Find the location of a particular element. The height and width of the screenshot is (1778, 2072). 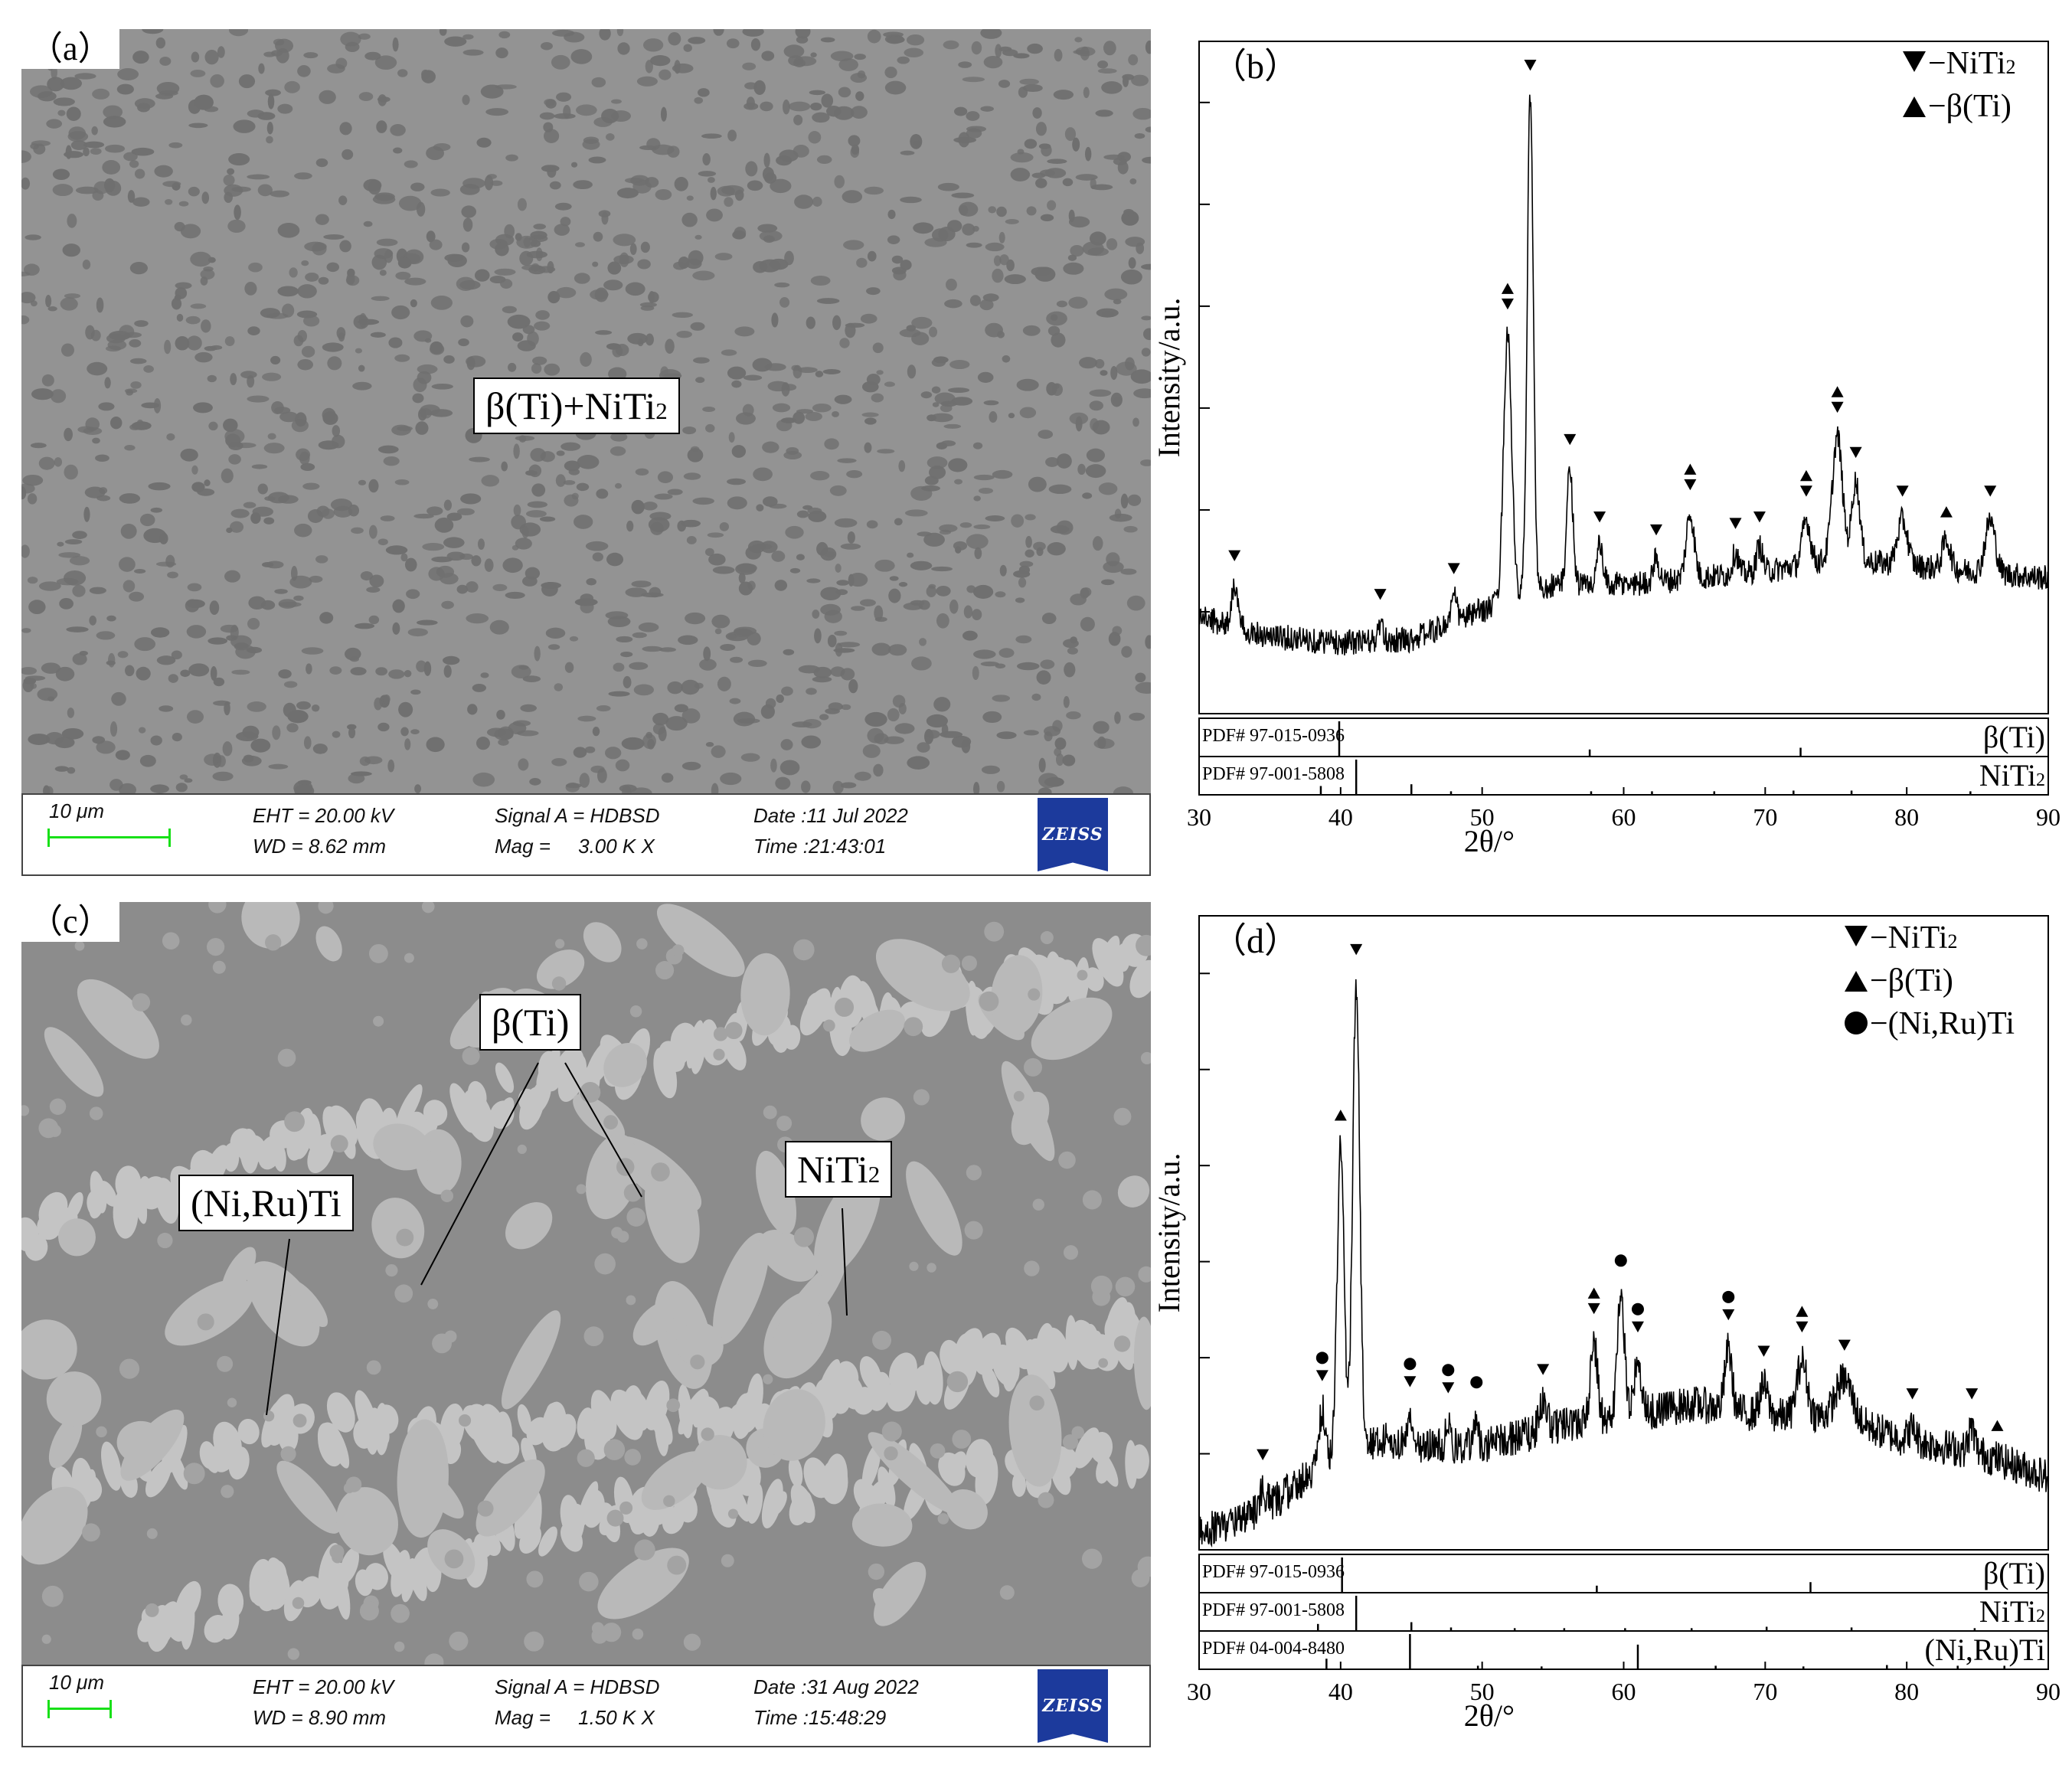

scale-bar is located at coordinates (80, 1709).